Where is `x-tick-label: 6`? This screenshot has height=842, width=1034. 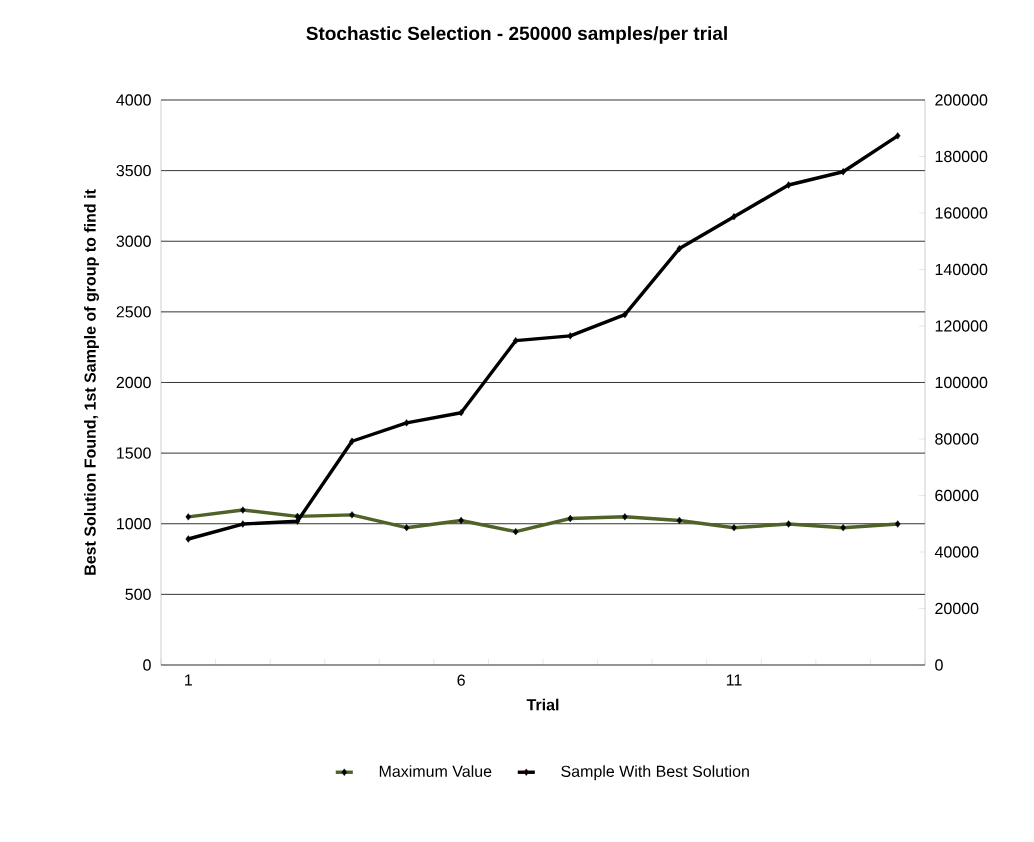
x-tick-label: 6 is located at coordinates (461, 680).